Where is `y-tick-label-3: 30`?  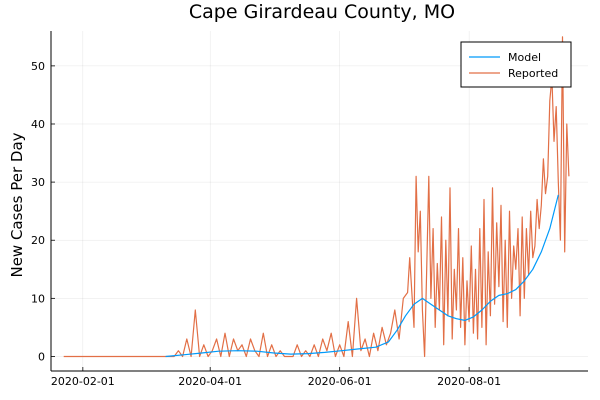
y-tick-label-3: 30 is located at coordinates (38, 182).